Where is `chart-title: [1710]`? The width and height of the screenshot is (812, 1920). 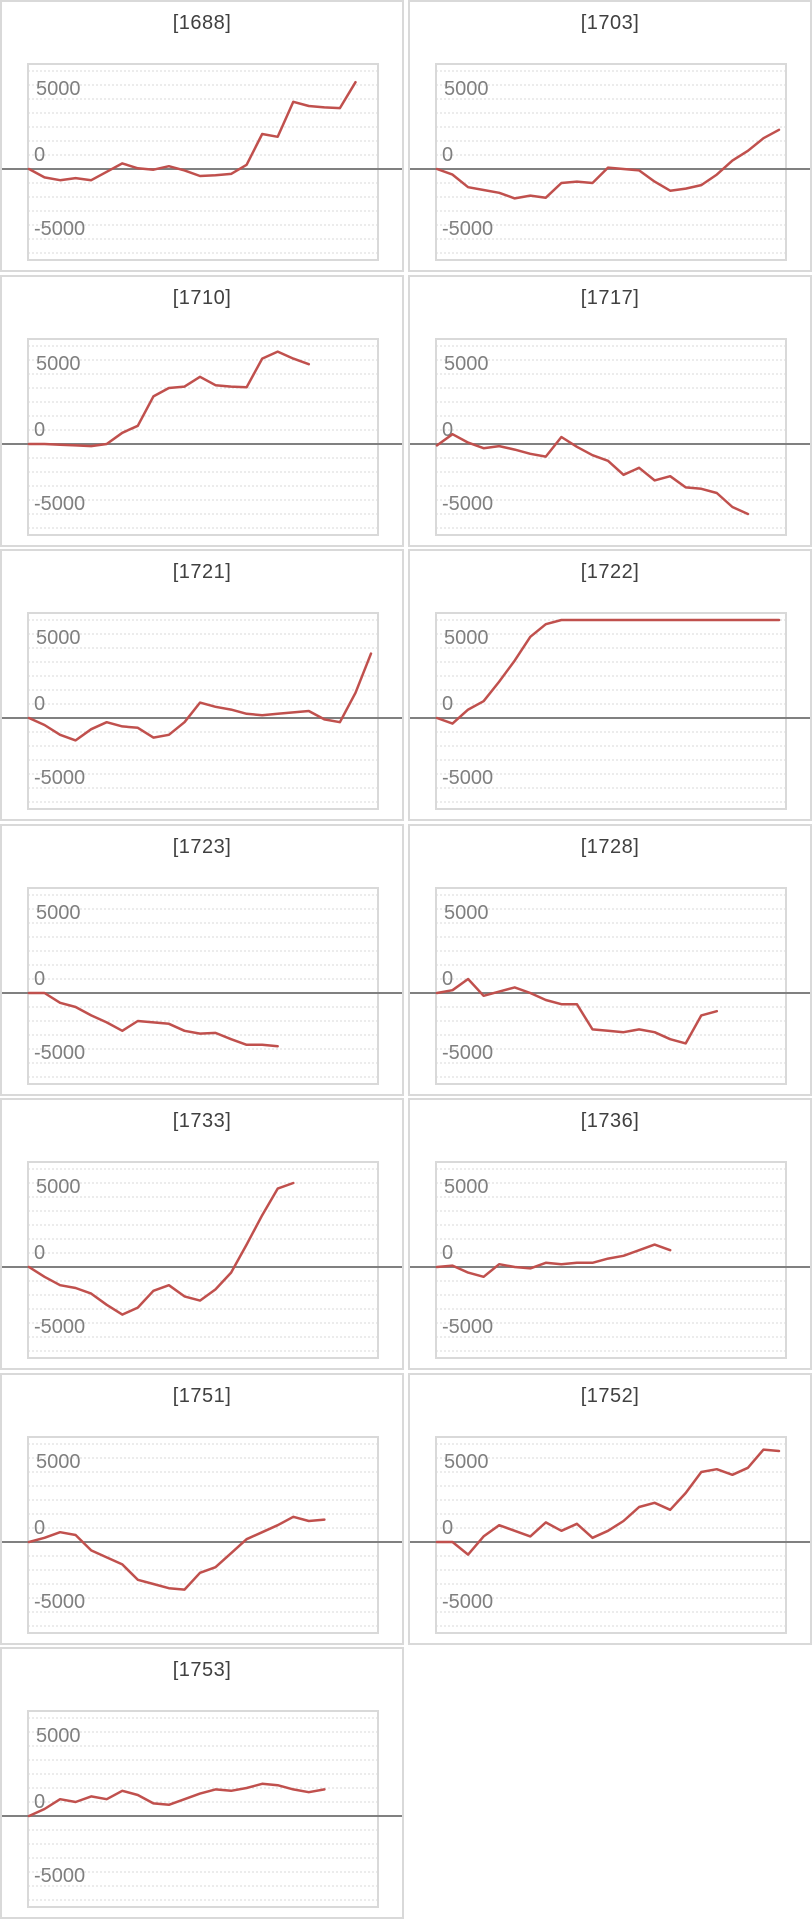 chart-title: [1710] is located at coordinates (202, 297).